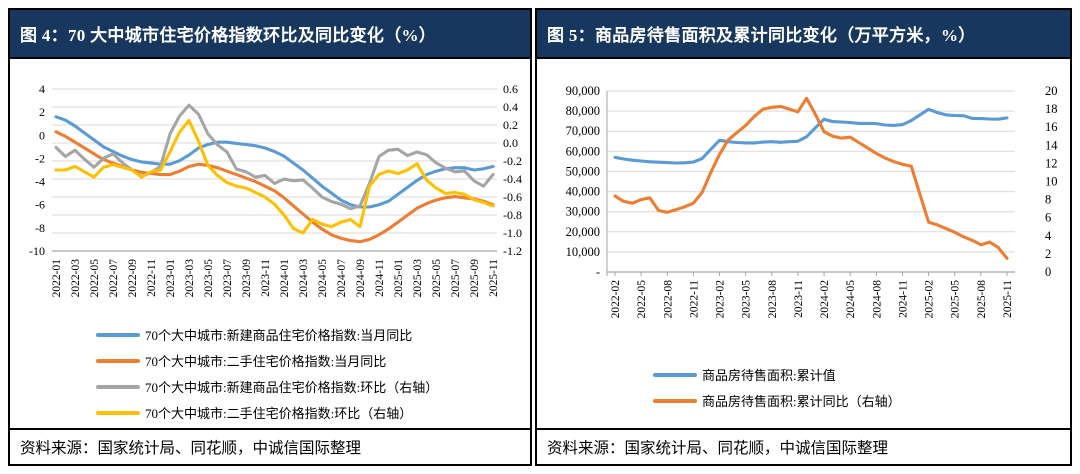 The image size is (1080, 474). Describe the element at coordinates (1051, 127) in the screenshot. I see `right-axis-label: 16` at that location.